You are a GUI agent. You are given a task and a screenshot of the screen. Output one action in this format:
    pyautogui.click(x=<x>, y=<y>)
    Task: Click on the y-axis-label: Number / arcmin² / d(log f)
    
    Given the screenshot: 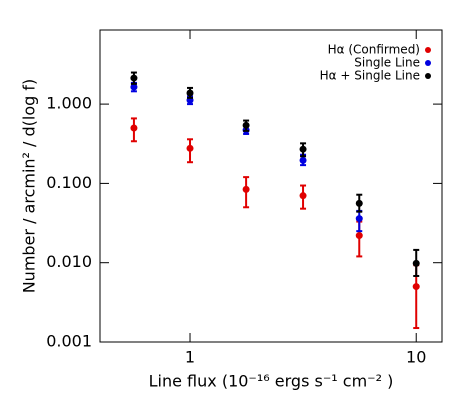 What is the action you would take?
    pyautogui.click(x=29, y=186)
    